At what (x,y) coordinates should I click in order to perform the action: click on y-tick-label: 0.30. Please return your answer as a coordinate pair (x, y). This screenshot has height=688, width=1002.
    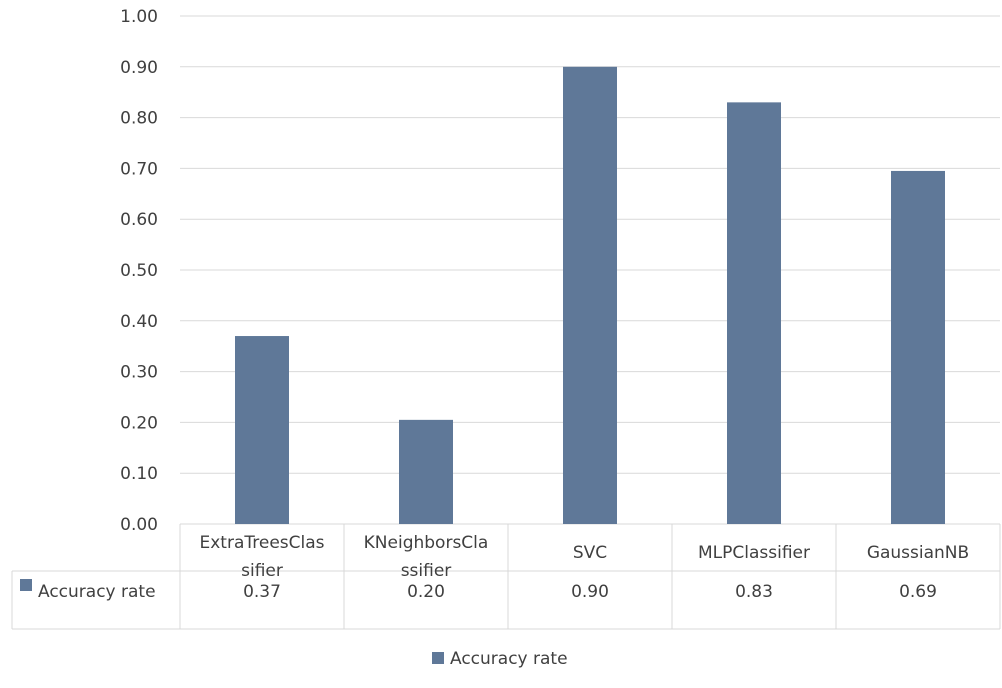
    Looking at the image, I should click on (139, 373).